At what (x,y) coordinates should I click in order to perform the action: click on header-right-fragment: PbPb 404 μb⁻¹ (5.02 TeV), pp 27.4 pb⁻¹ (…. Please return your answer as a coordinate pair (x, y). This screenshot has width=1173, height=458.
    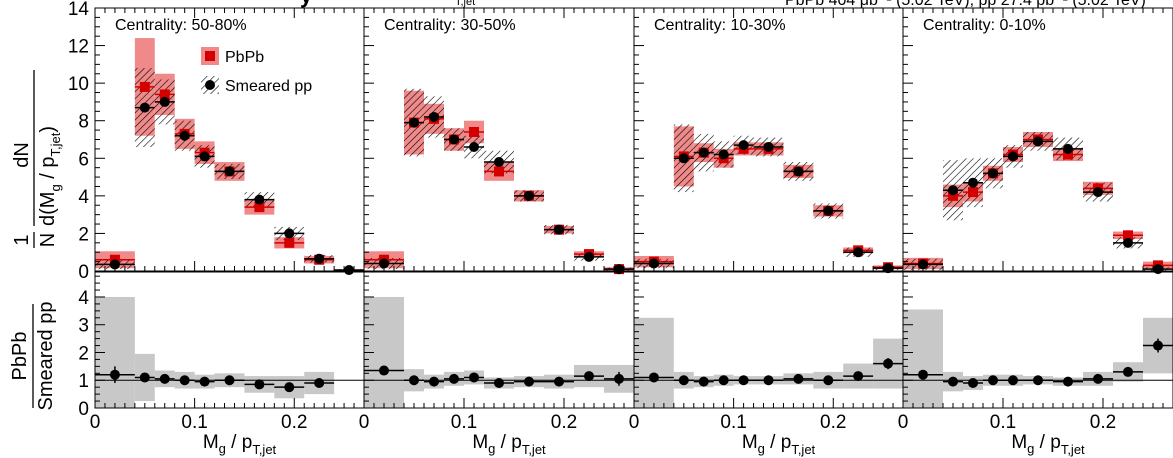
    Looking at the image, I should click on (965, 4).